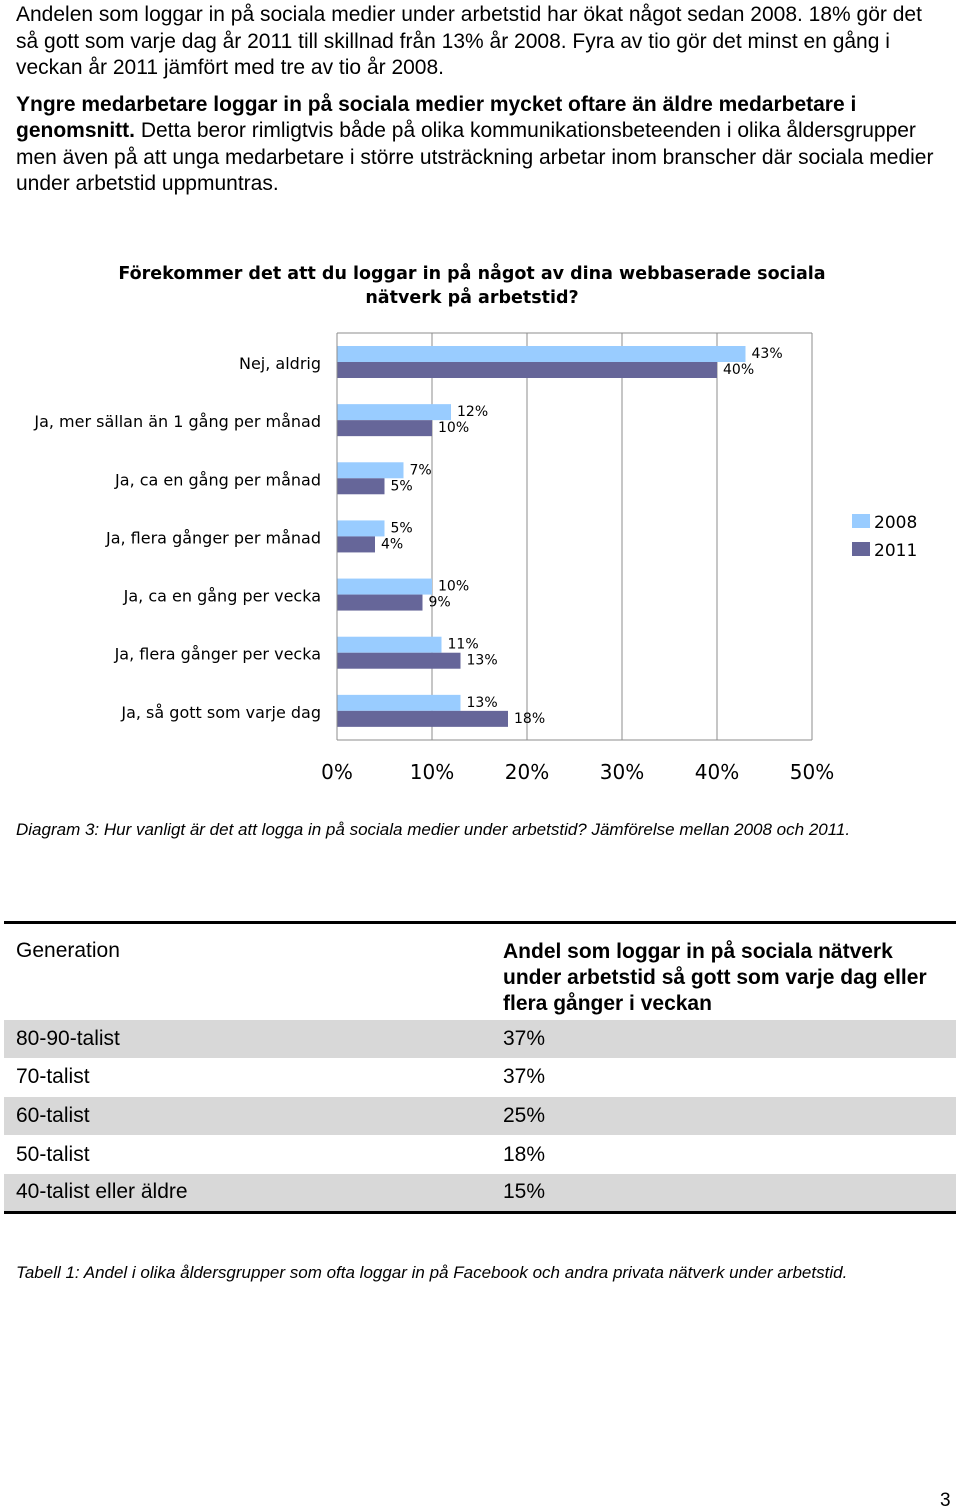 Image resolution: width=960 pixels, height=1512 pixels. What do you see at coordinates (222, 596) in the screenshot?
I see `category-label: Ja, ca en gång per vecka` at bounding box center [222, 596].